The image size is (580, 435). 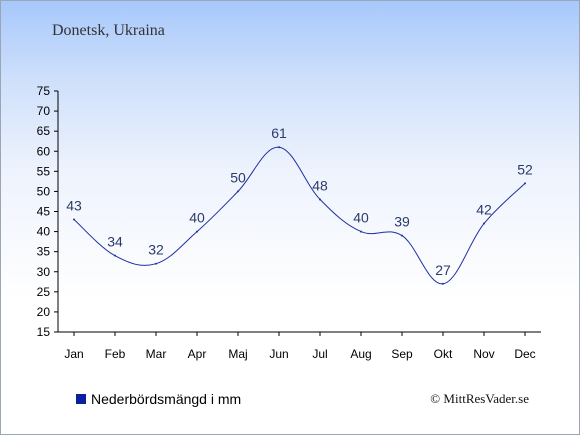 What do you see at coordinates (44, 111) in the screenshot?
I see `y-tick-label: 70` at bounding box center [44, 111].